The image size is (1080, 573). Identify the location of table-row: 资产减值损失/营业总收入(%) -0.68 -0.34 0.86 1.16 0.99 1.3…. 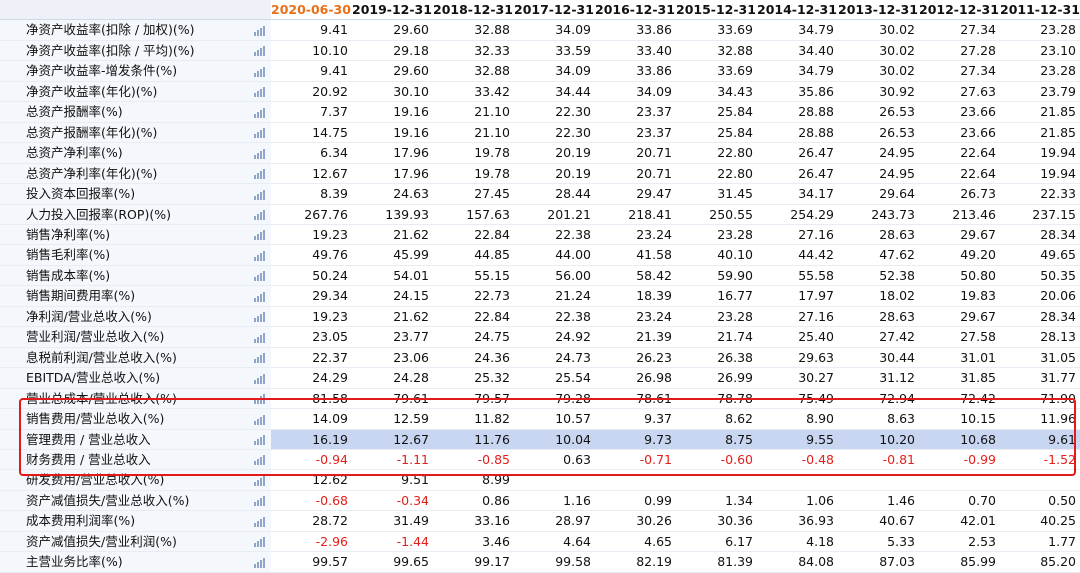
(540, 501).